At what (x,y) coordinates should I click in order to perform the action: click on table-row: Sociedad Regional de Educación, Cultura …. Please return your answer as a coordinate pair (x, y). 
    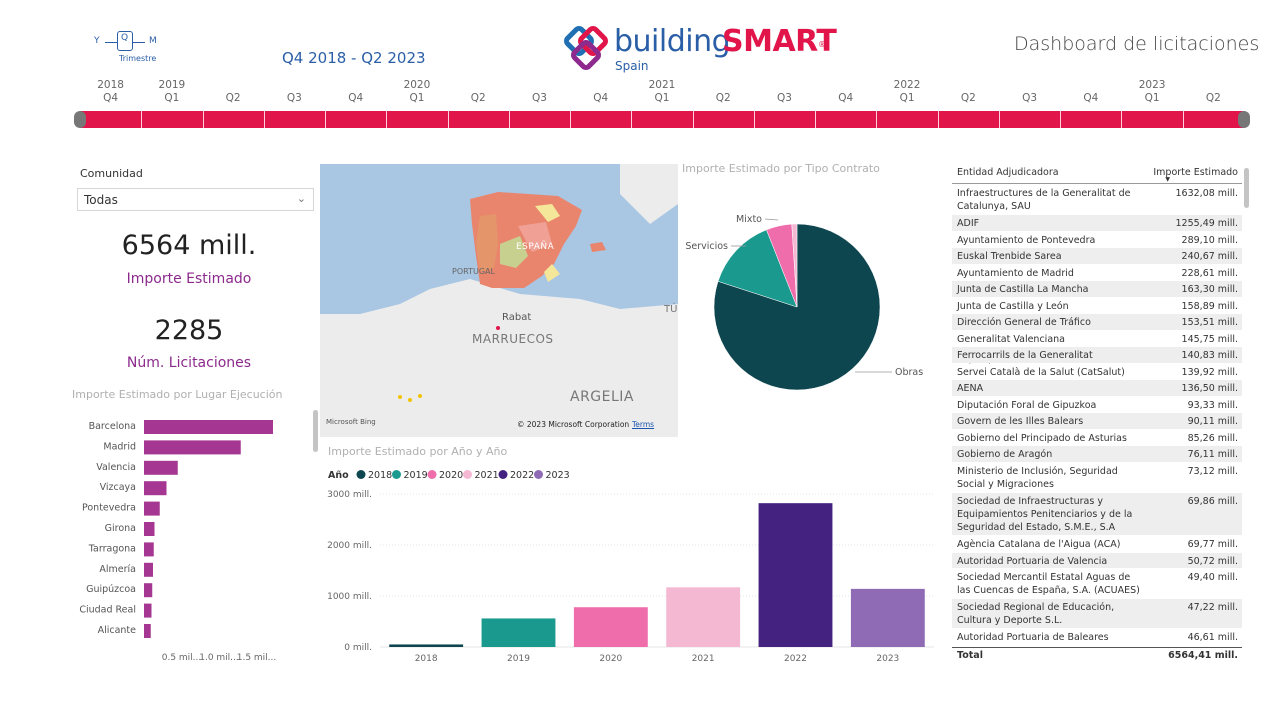
    Looking at the image, I should click on (1097, 614).